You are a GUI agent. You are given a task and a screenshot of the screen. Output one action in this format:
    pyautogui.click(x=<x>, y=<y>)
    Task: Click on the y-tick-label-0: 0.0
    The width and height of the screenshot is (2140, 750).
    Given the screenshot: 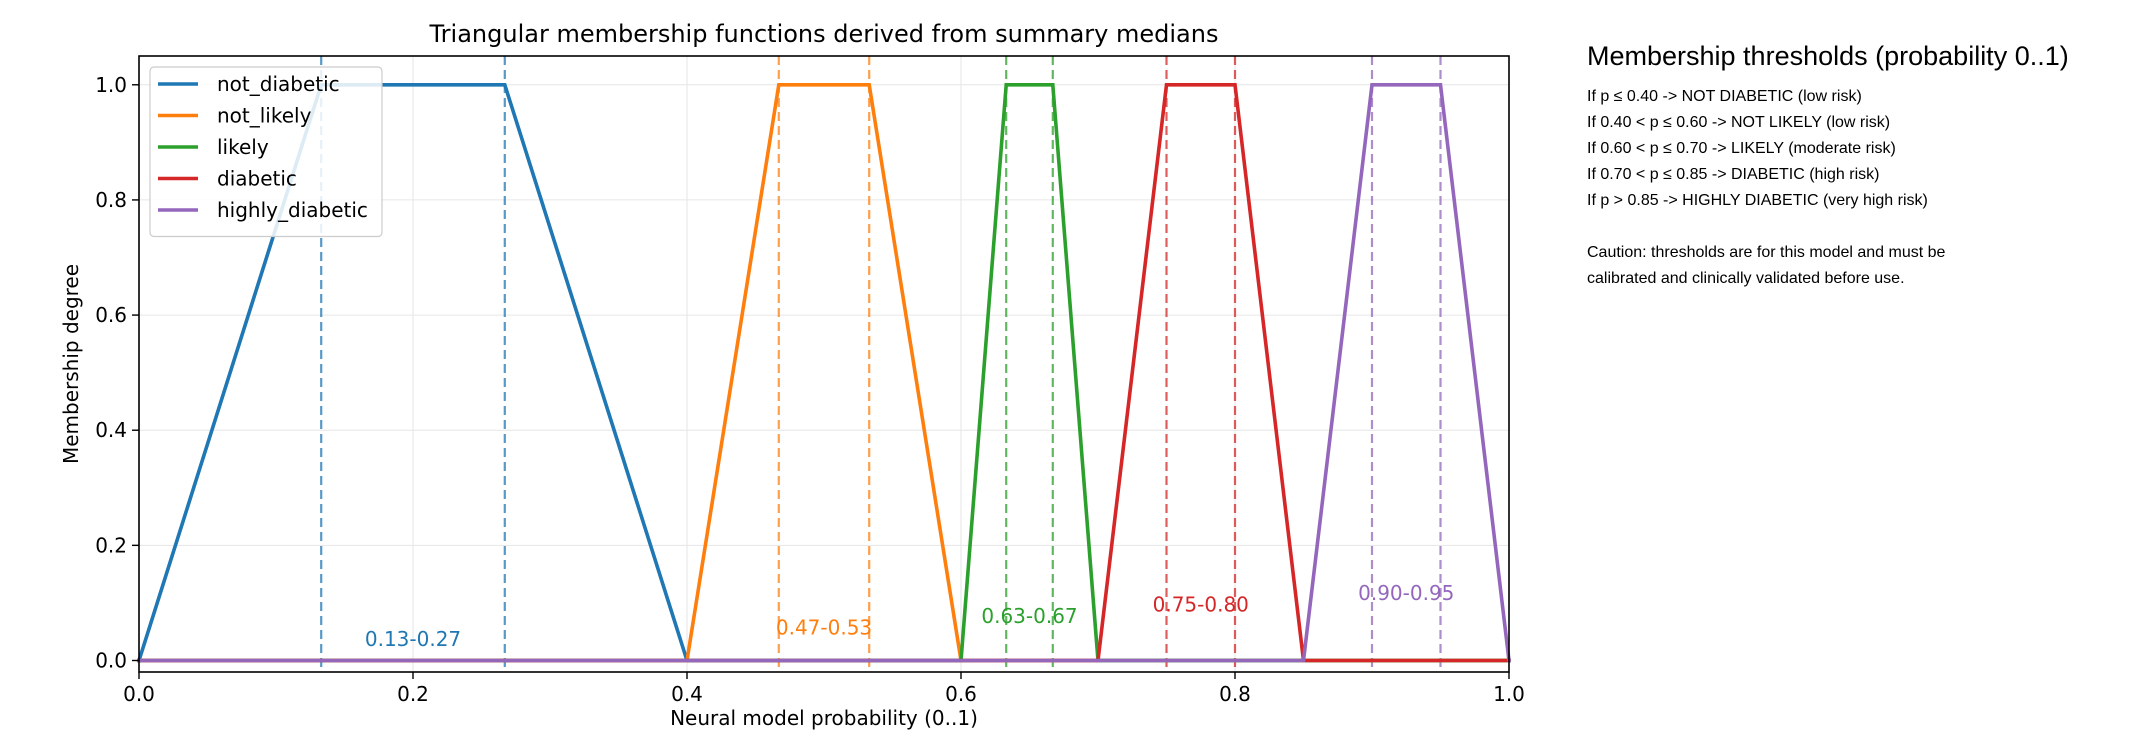 What is the action you would take?
    pyautogui.click(x=111, y=660)
    